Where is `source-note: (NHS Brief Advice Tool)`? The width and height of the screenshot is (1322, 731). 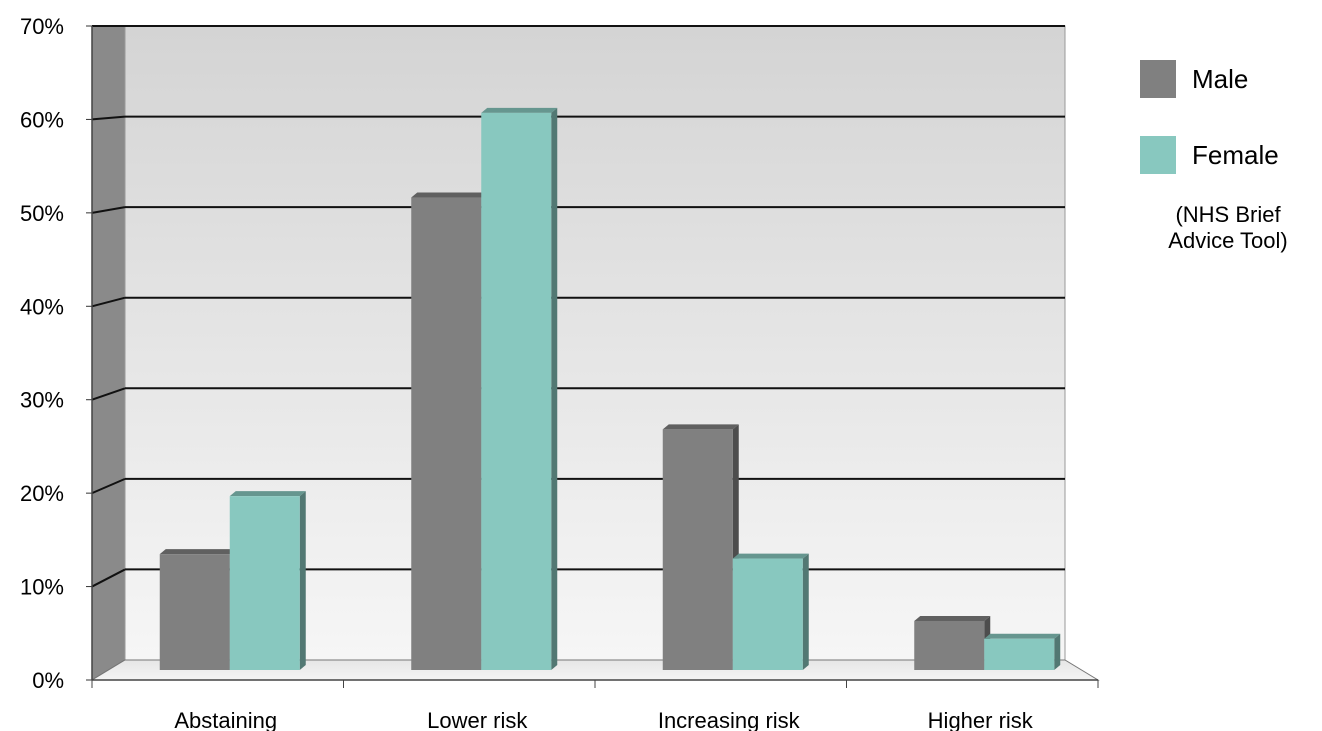 source-note: (NHS Brief Advice Tool) is located at coordinates (1228, 228).